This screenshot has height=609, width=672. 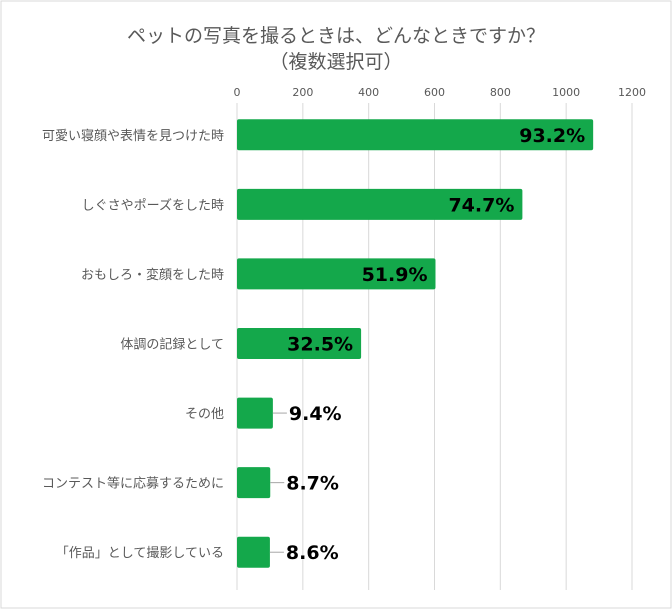 What do you see at coordinates (140, 553) in the screenshot?
I see `category-label: 「作品」として撮影している` at bounding box center [140, 553].